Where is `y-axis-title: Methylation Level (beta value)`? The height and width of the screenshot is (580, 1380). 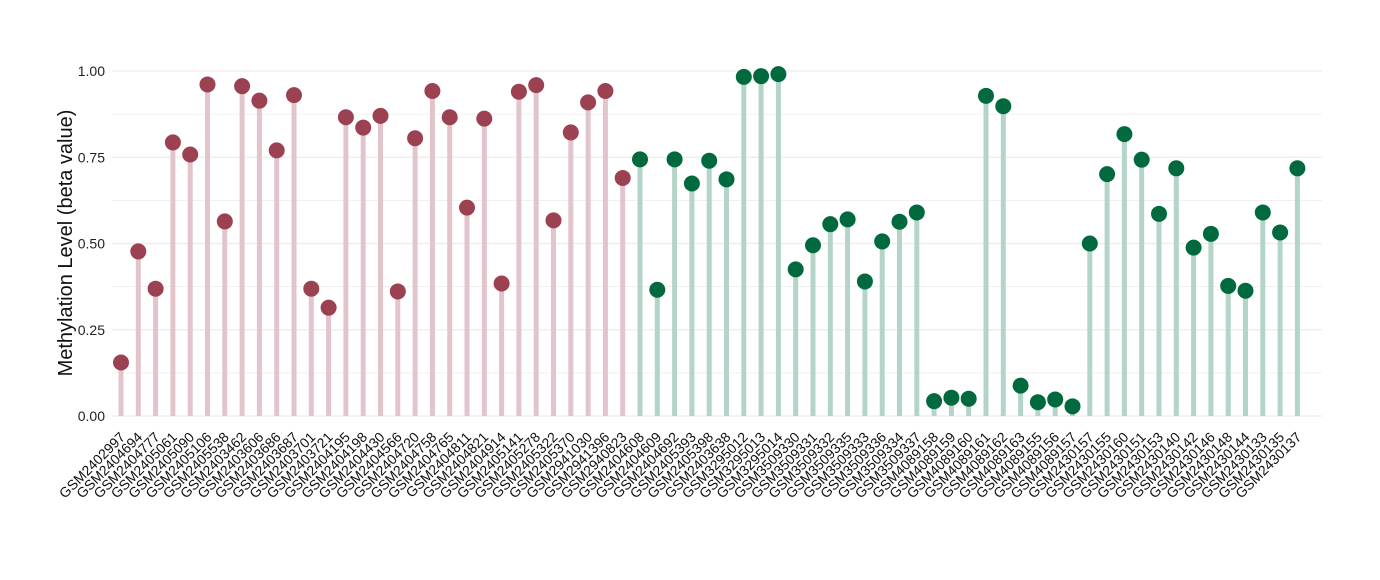
y-axis-title: Methylation Level (beta value) is located at coordinates (66, 243).